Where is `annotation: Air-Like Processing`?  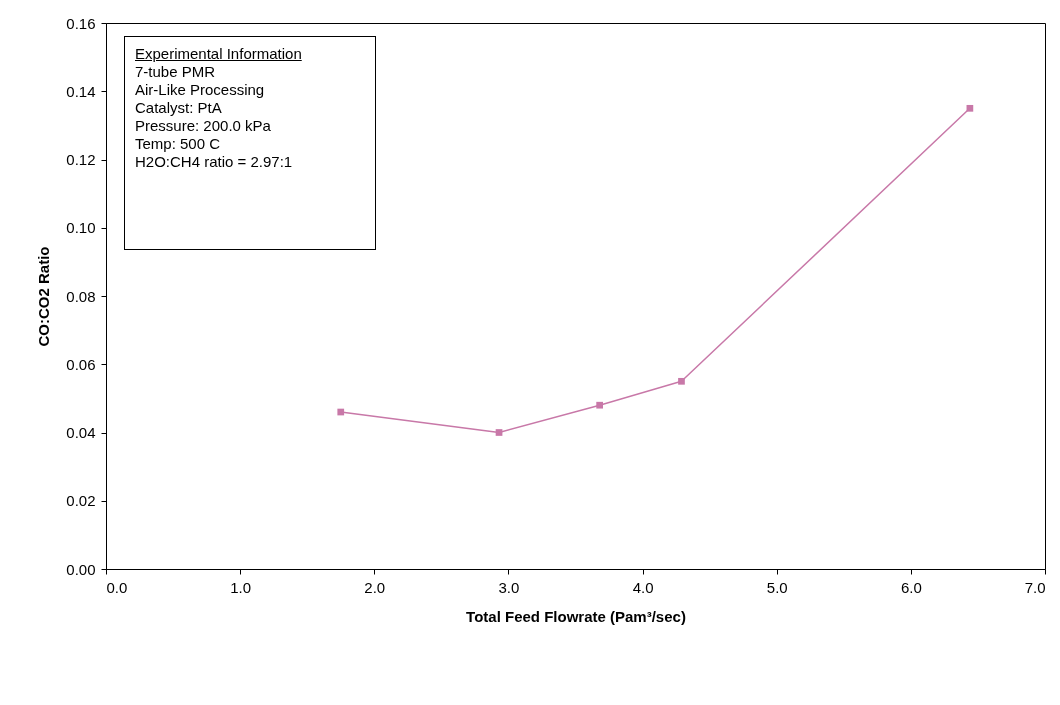
annotation: Air-Like Processing is located at coordinates (200, 90).